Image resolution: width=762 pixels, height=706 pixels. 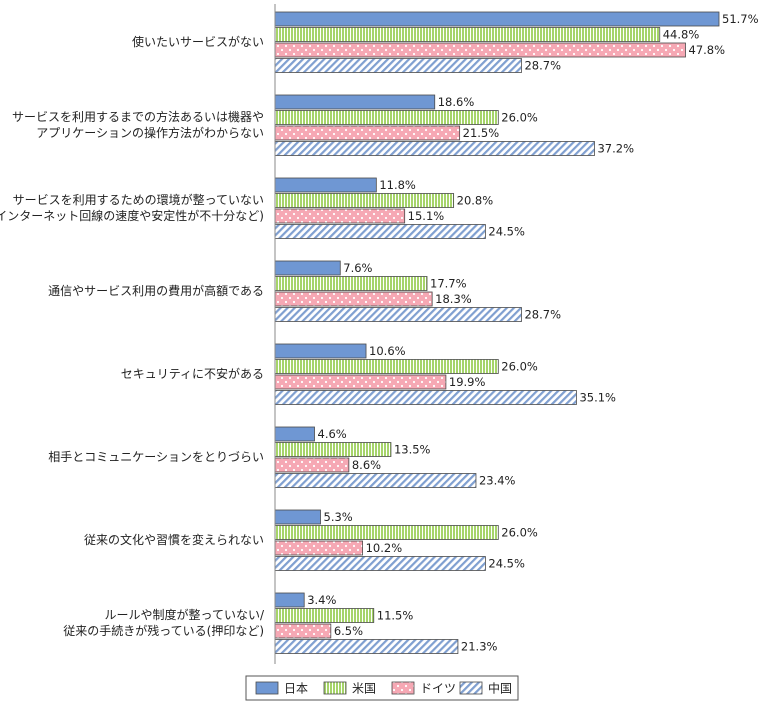 What do you see at coordinates (156, 457) in the screenshot?
I see `category-label: 相手とコミュニケーションをとりづらい` at bounding box center [156, 457].